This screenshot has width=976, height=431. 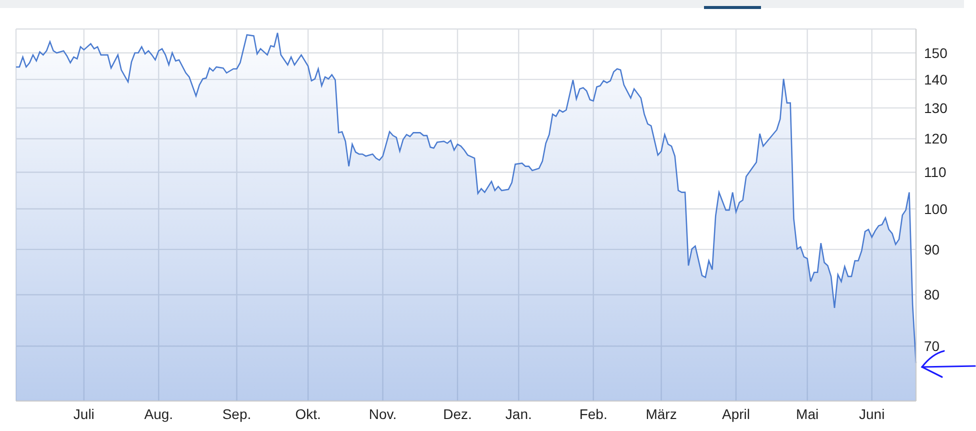 What do you see at coordinates (807, 414) in the screenshot?
I see `x-tick-label: Mai` at bounding box center [807, 414].